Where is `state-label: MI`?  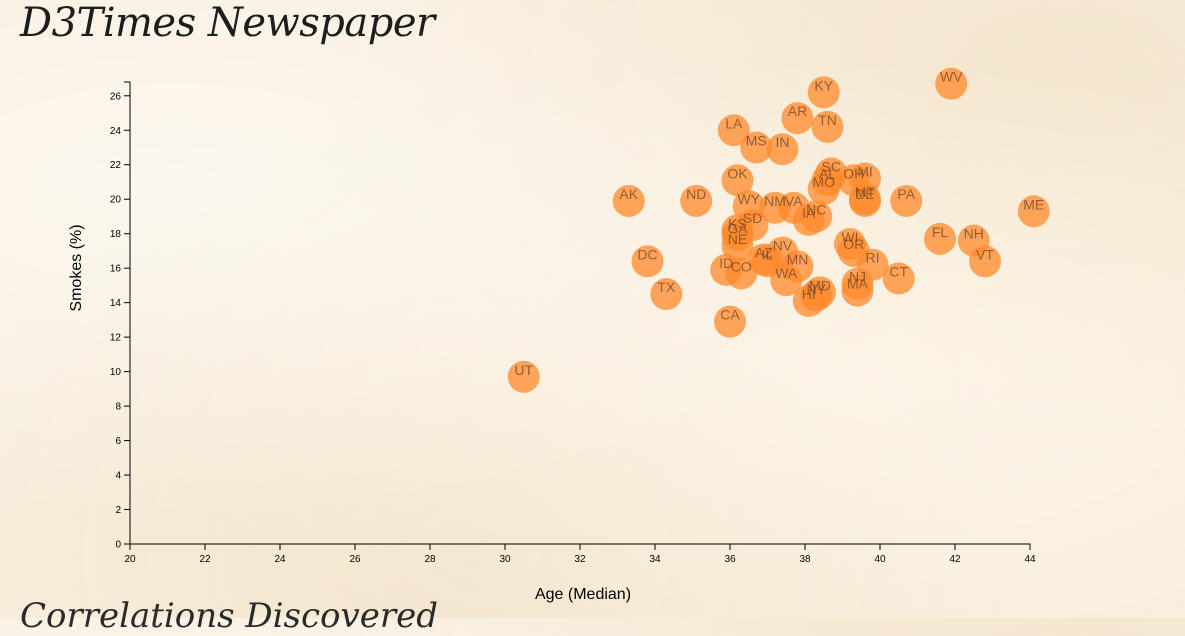 state-label: MI is located at coordinates (865, 172).